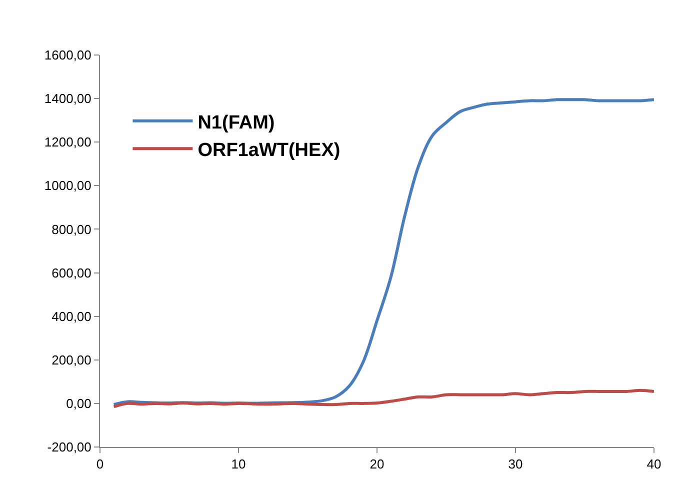 The width and height of the screenshot is (684, 484). What do you see at coordinates (79, 403) in the screenshot?
I see `y-tick-label: 0,00` at bounding box center [79, 403].